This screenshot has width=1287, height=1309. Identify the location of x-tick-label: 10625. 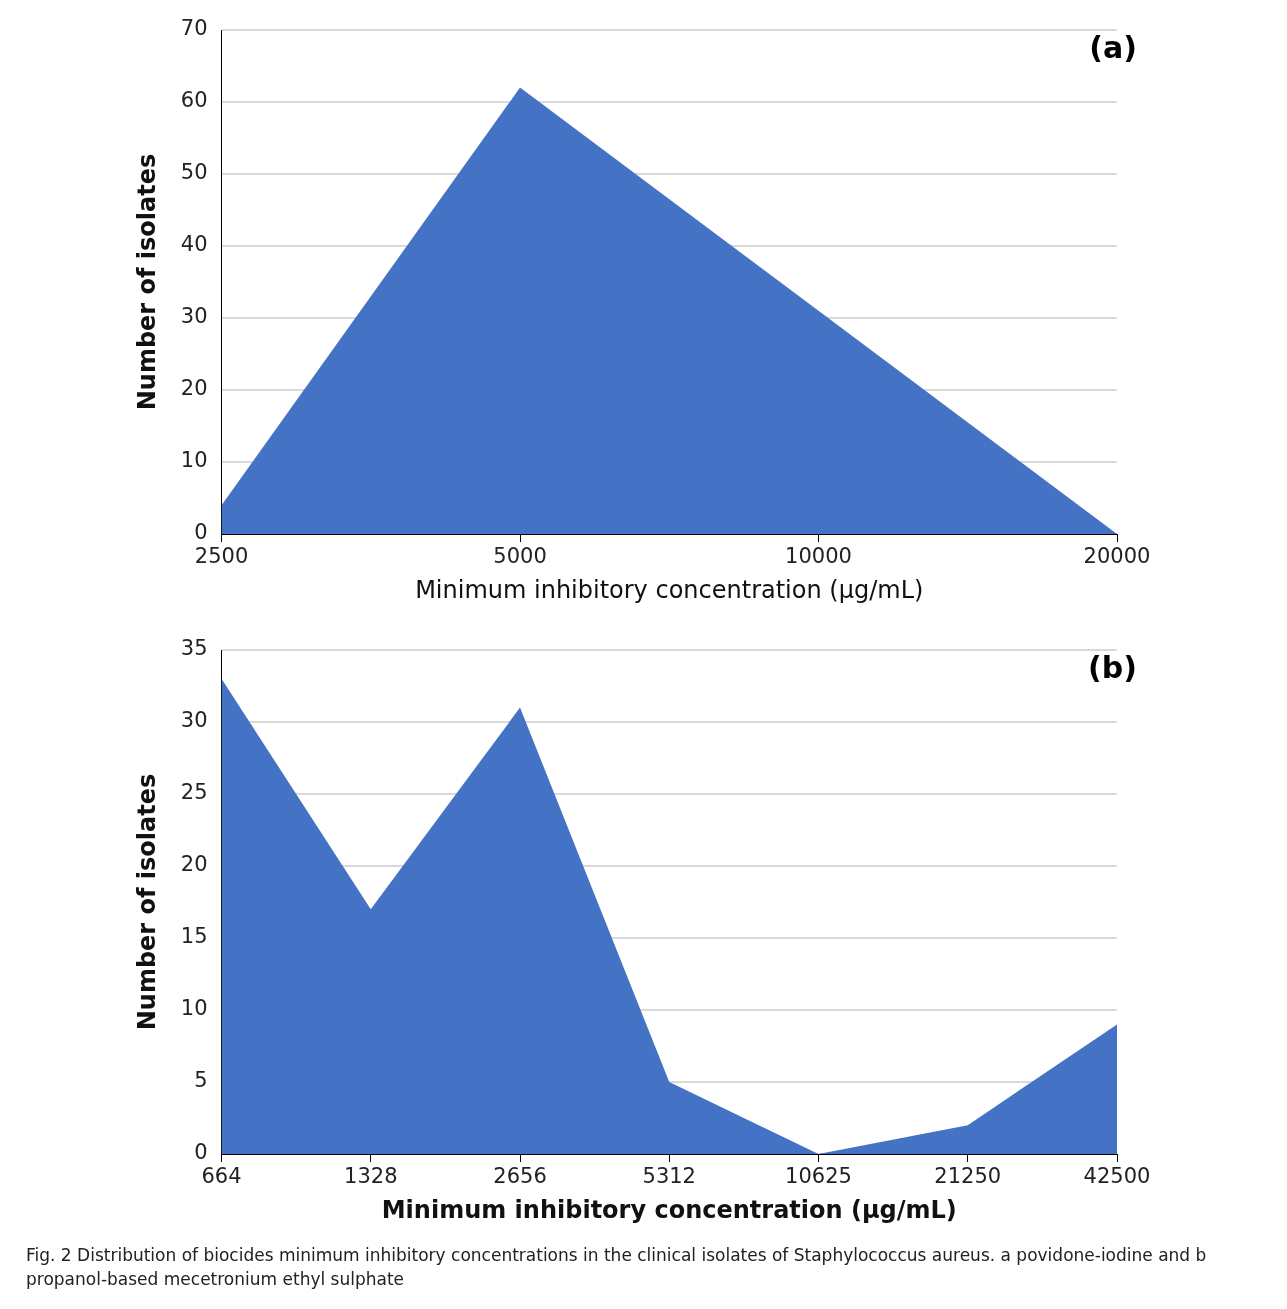
(818, 1176).